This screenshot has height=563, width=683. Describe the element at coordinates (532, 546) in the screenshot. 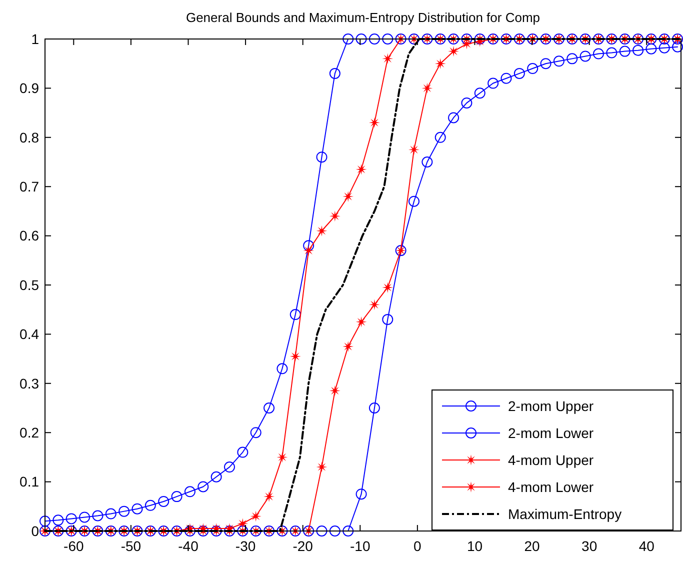

I see `x-tick-label: 20` at that location.